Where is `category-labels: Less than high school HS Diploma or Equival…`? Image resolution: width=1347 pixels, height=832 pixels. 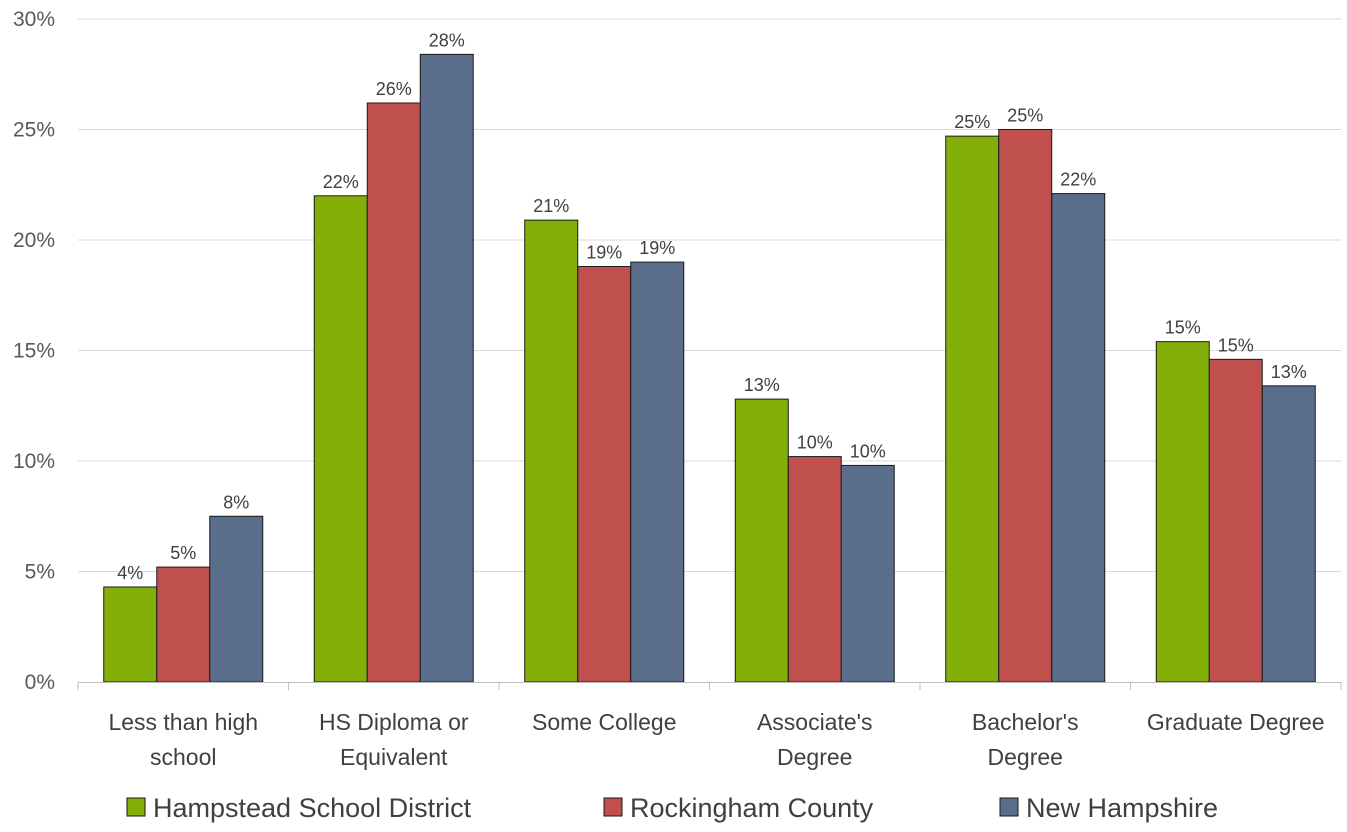 category-labels: Less than high school HS Diploma or Equival… is located at coordinates (716, 739).